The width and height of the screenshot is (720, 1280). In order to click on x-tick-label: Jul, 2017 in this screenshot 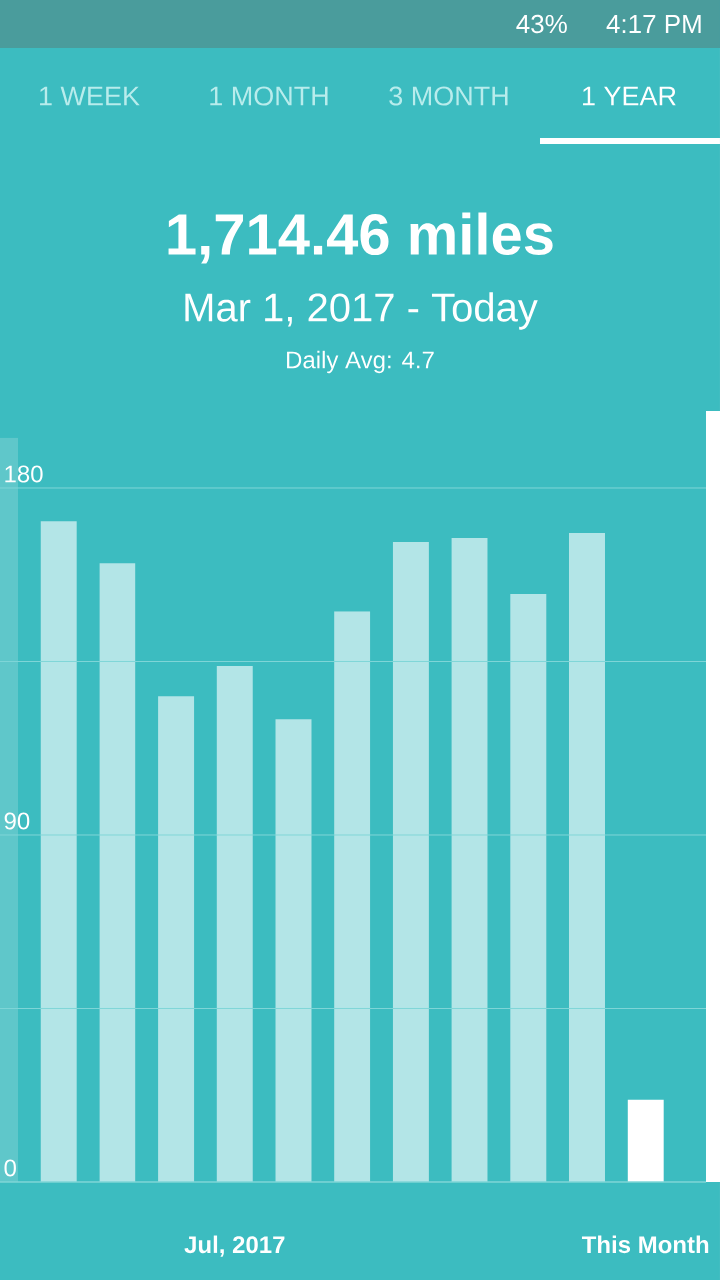, I will do `click(234, 1246)`.